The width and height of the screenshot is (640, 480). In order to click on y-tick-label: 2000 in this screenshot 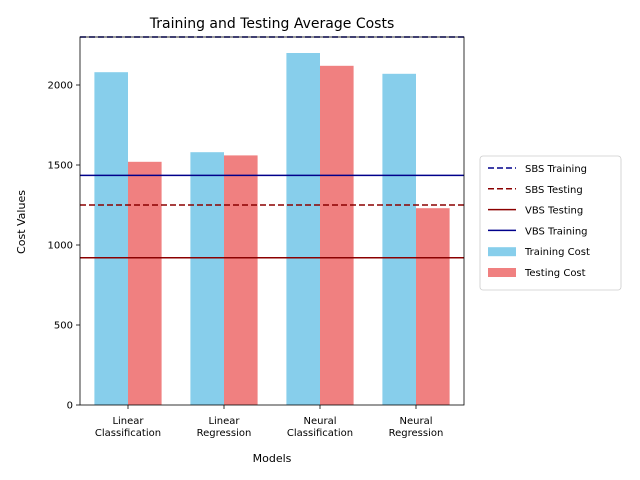, I will do `click(60, 86)`.